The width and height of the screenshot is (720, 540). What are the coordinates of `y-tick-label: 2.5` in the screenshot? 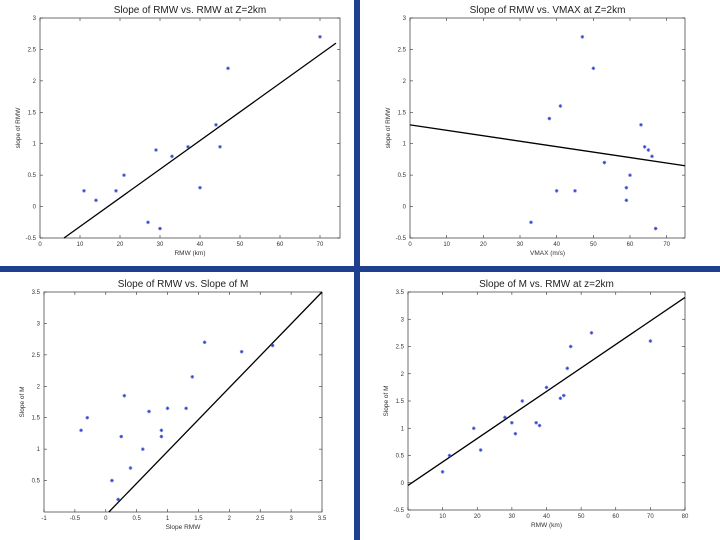 It's located at (36, 356).